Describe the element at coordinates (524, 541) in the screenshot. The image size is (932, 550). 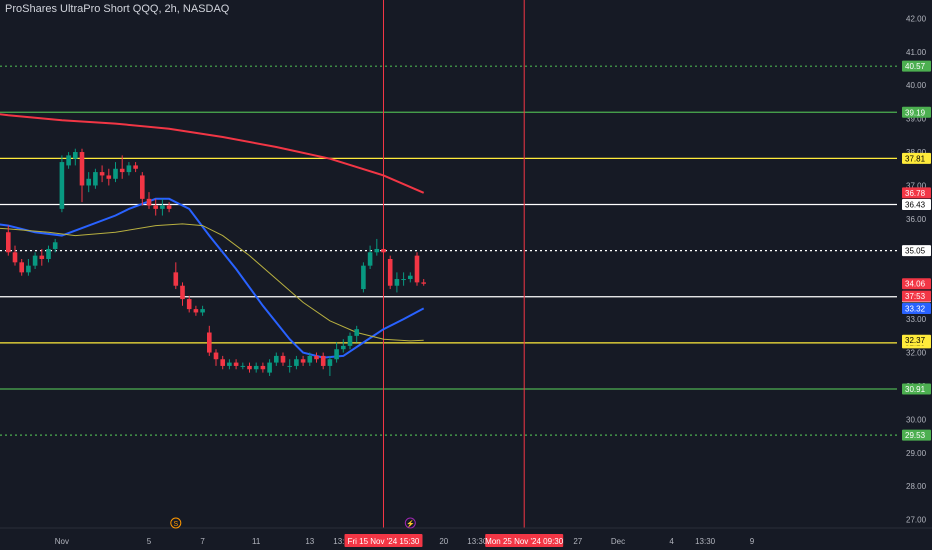
I see `x-flag-label: Mon 25 Nov '24 09:30` at that location.